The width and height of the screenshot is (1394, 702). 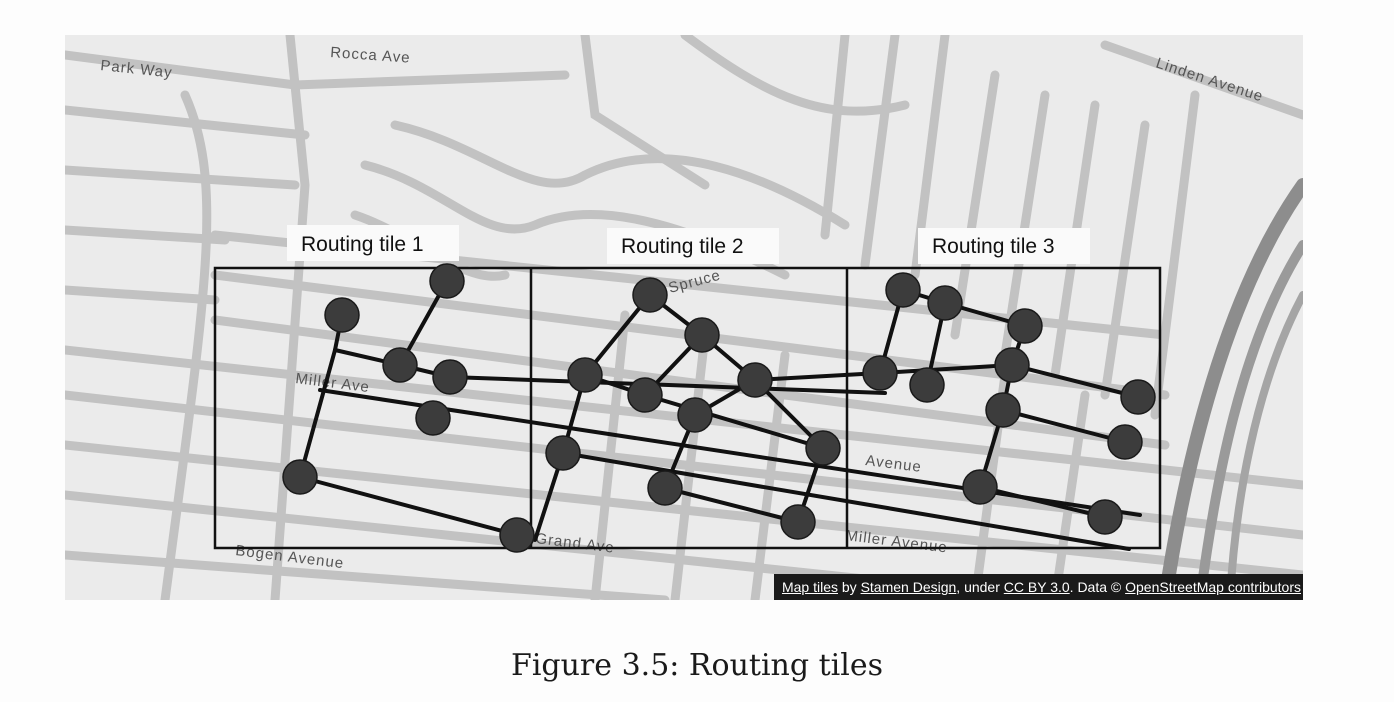 I want to click on attribution-data: . Data ©, so click(x=1097, y=587).